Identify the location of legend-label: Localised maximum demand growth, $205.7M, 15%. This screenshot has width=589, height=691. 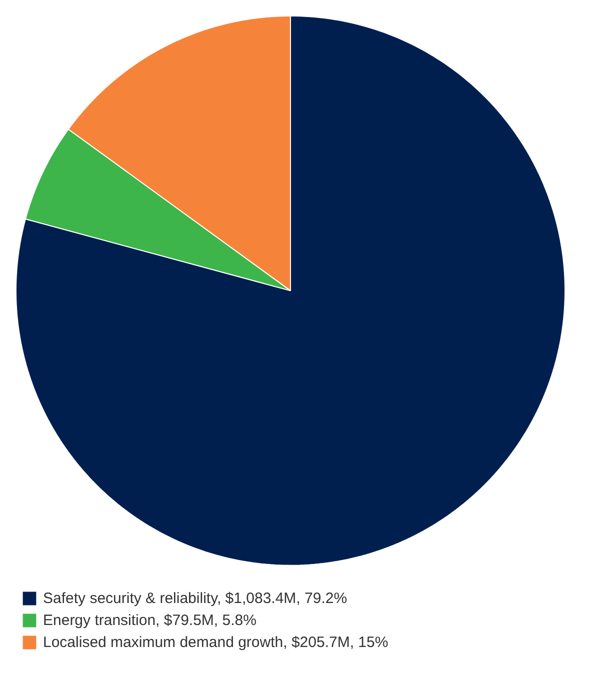
(215, 642).